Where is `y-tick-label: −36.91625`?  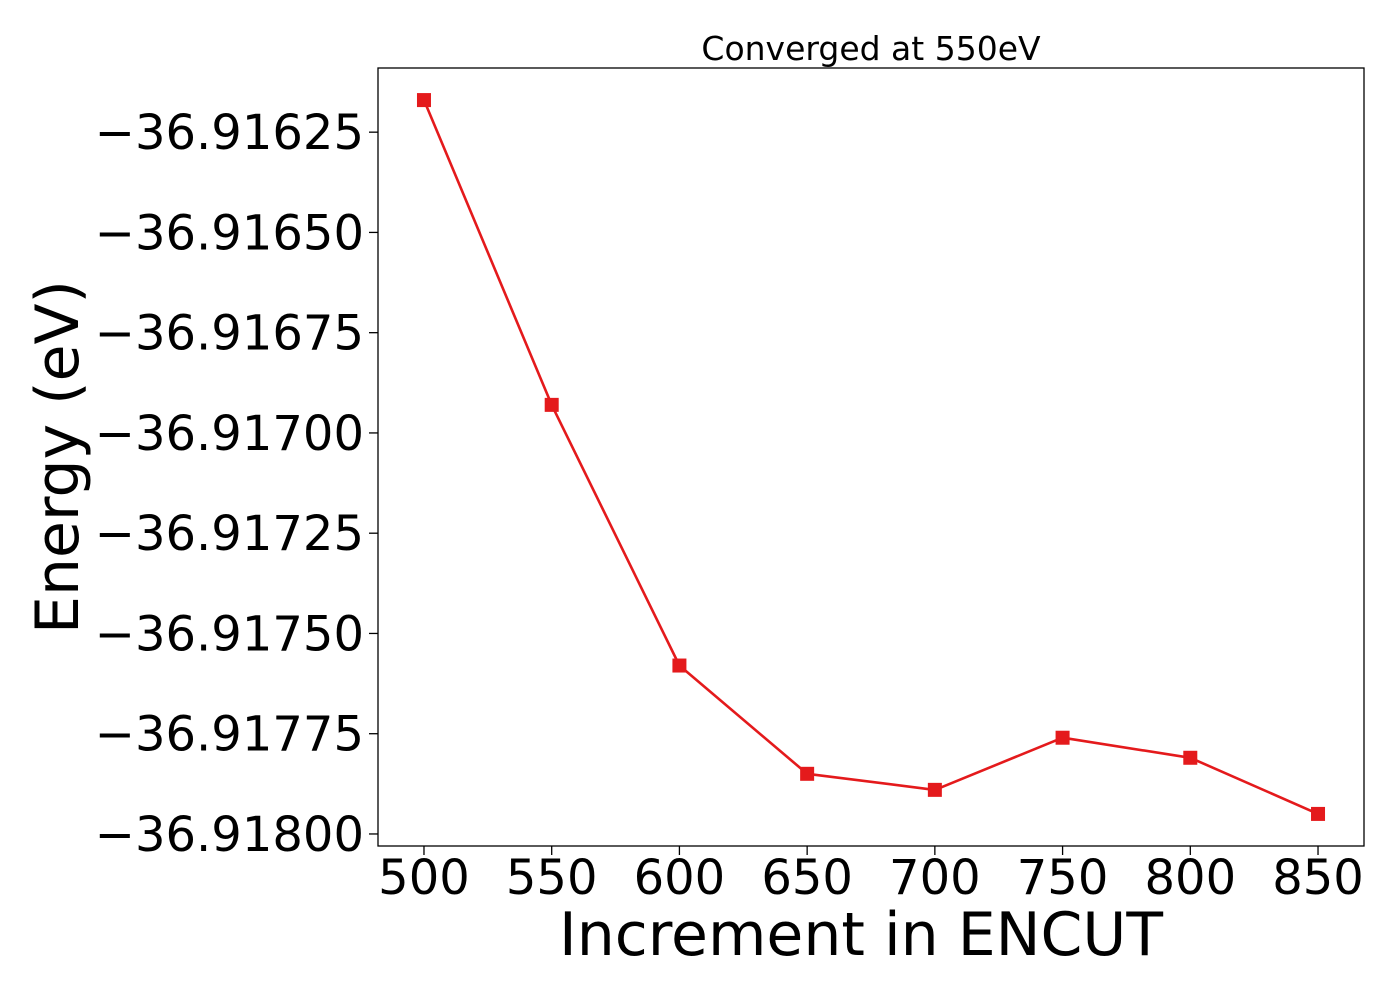
y-tick-label: −36.91625 is located at coordinates (229, 133).